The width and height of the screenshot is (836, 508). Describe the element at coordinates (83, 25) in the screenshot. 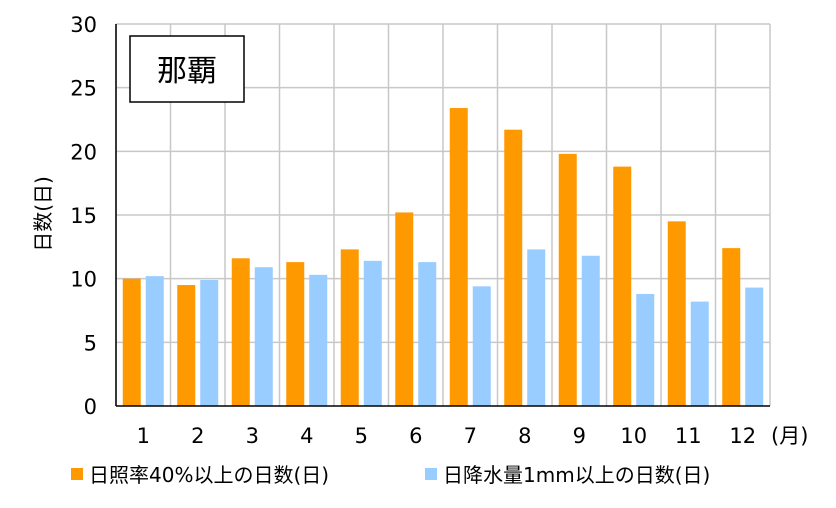

I see `y-tick-label: 30` at that location.